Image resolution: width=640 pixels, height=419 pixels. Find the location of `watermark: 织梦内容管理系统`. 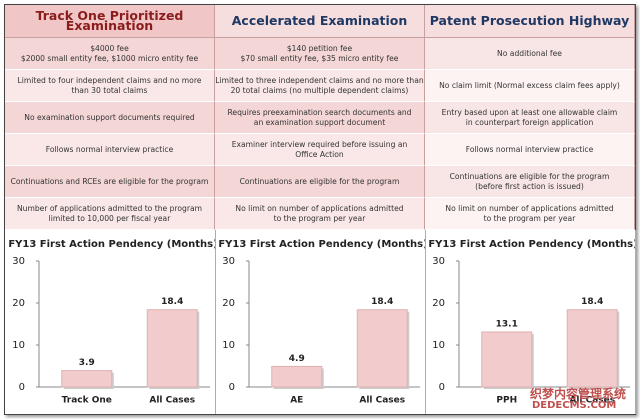

watermark: 织梦内容管理系统 is located at coordinates (578, 394).